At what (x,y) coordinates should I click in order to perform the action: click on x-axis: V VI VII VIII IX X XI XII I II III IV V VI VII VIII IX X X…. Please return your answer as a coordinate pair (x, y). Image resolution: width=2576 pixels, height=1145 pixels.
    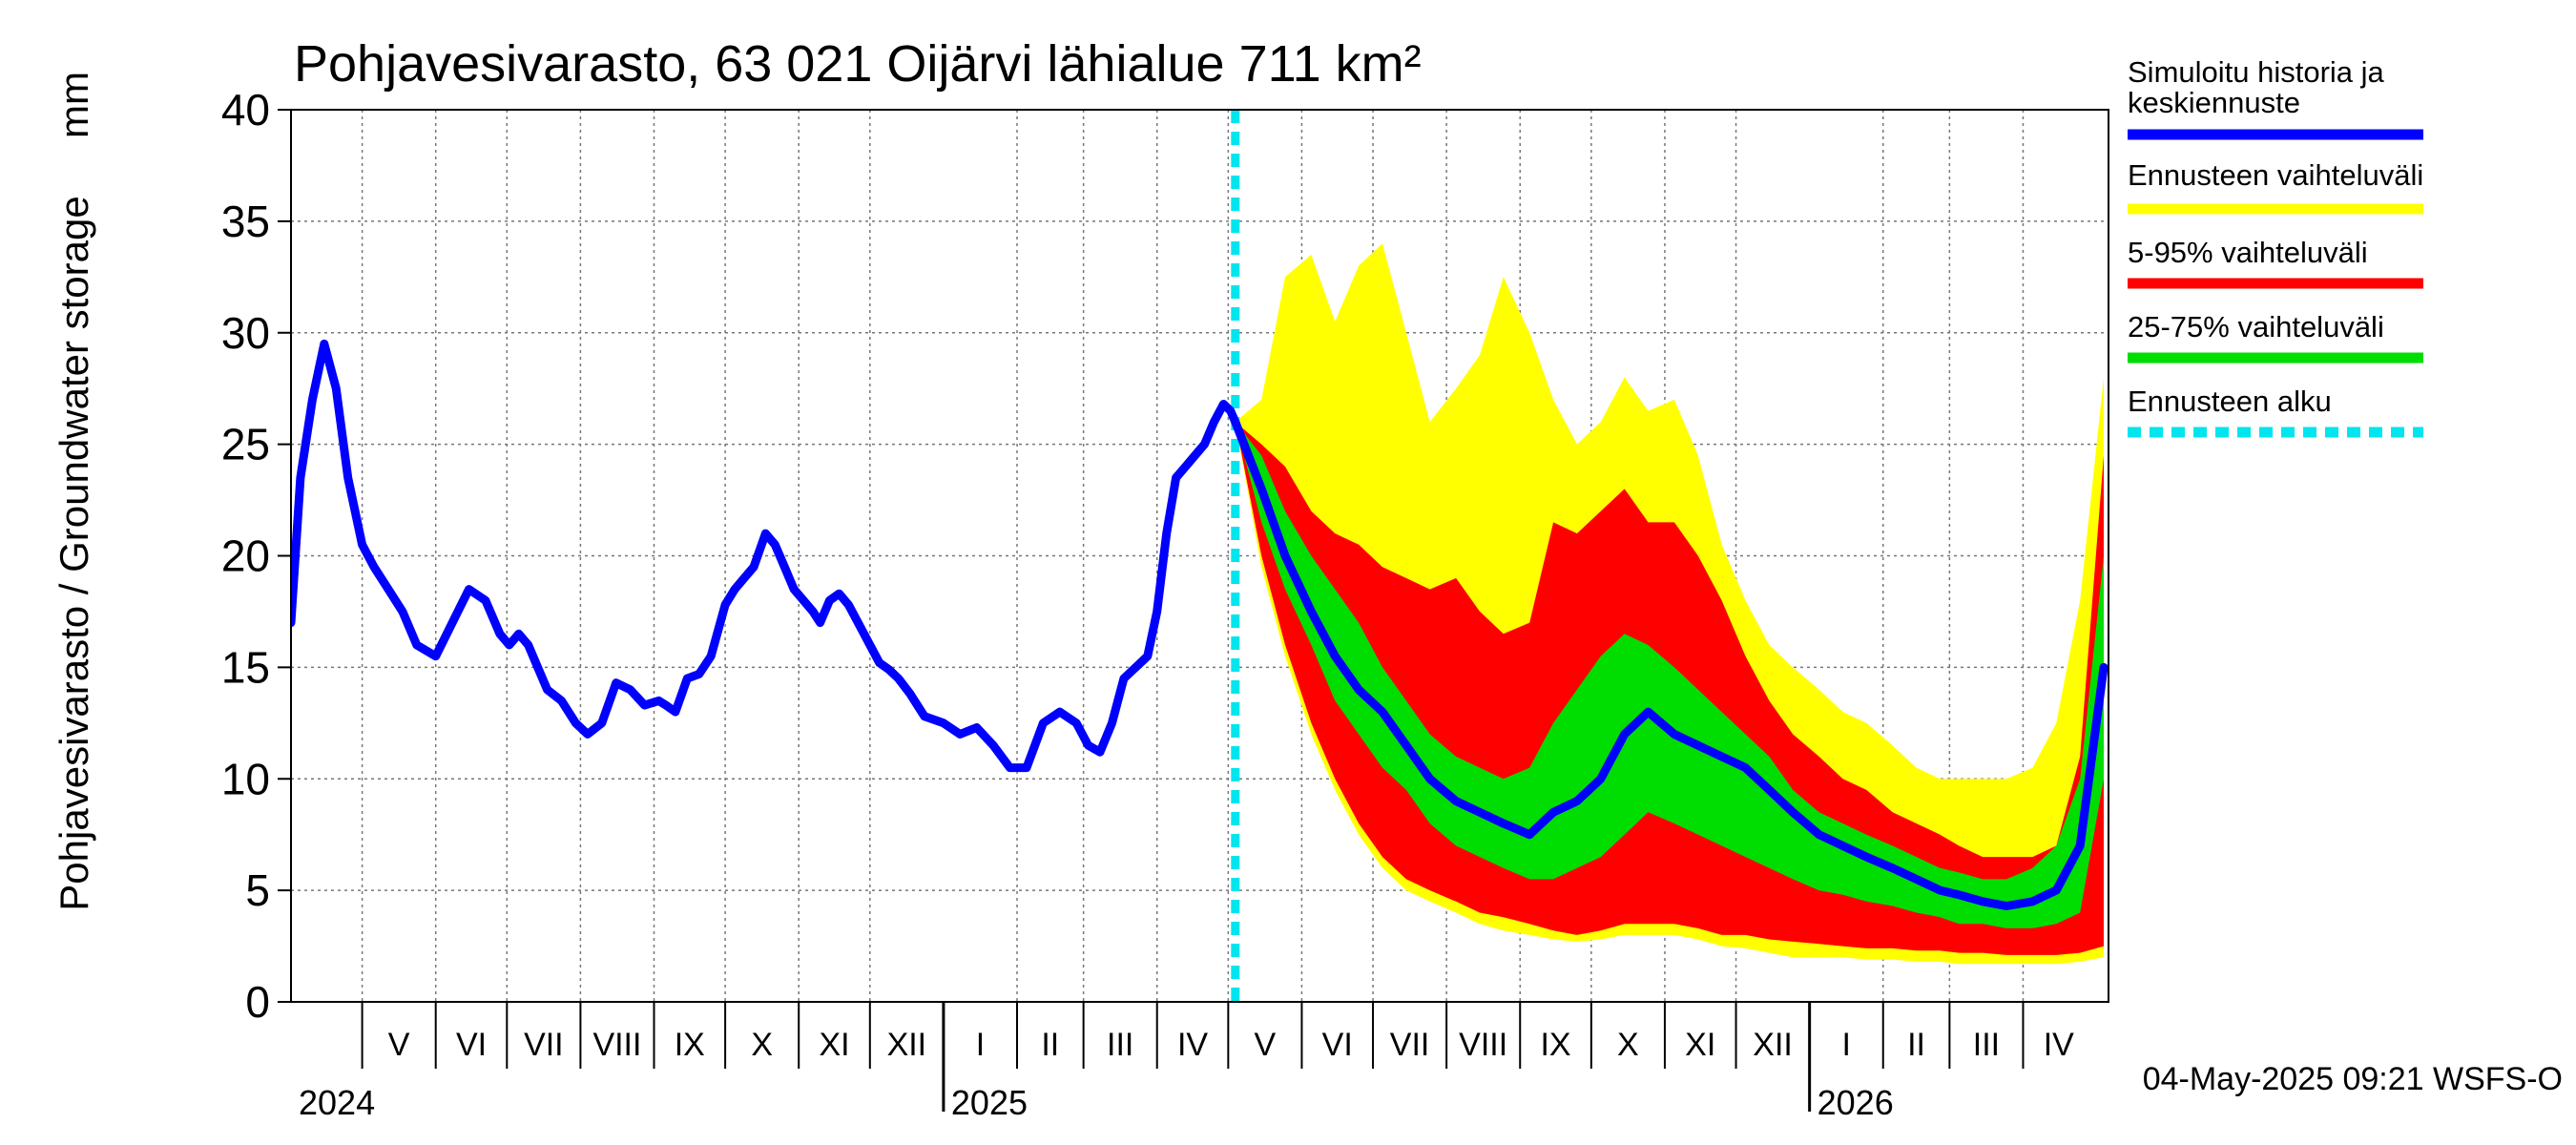
    Looking at the image, I should click on (1186, 1062).